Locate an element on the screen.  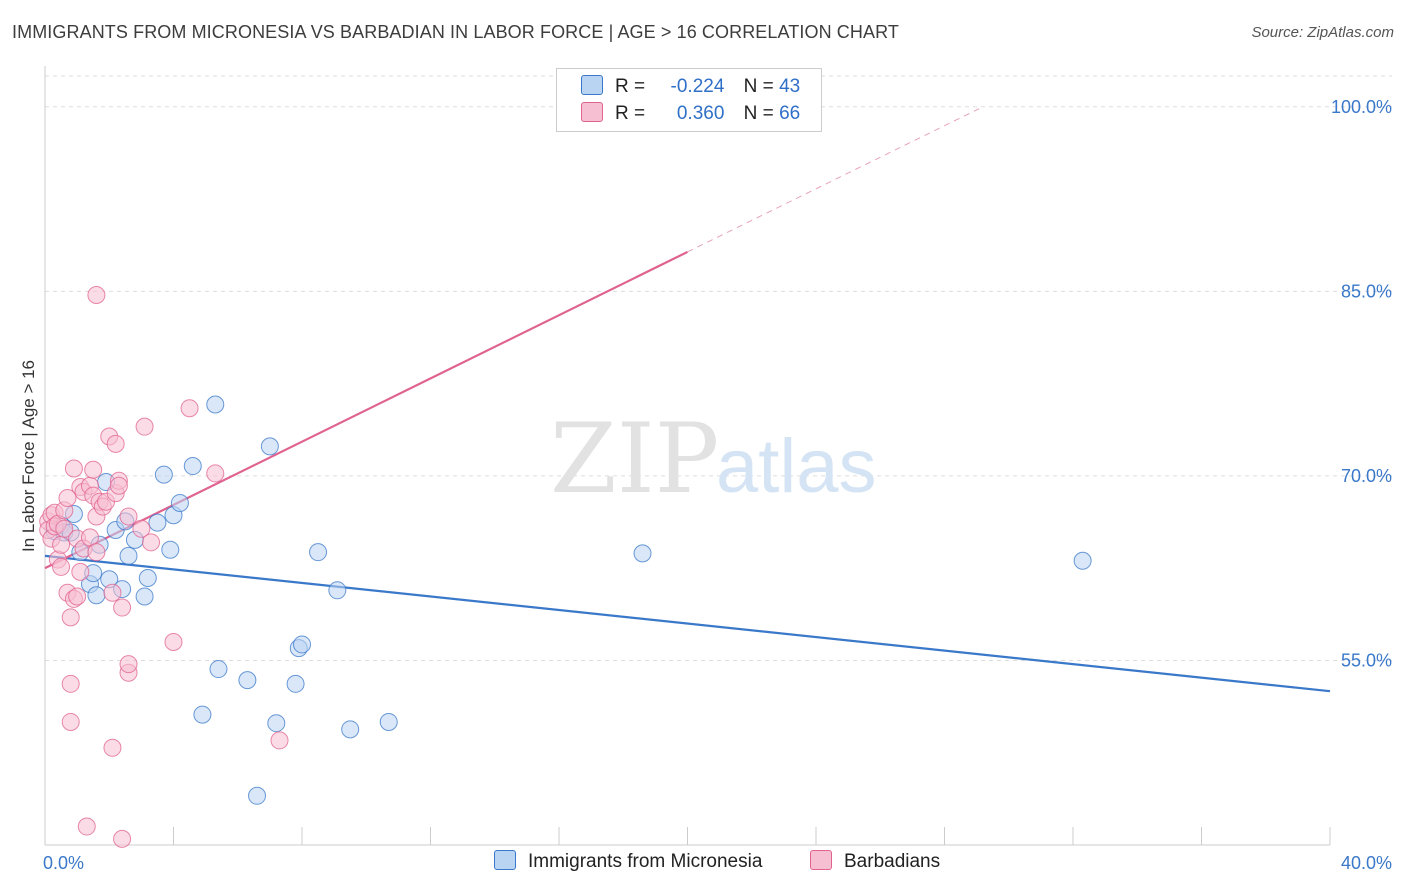
source-label: Source: ZipAtlas.com is located at coordinates (1322, 32).